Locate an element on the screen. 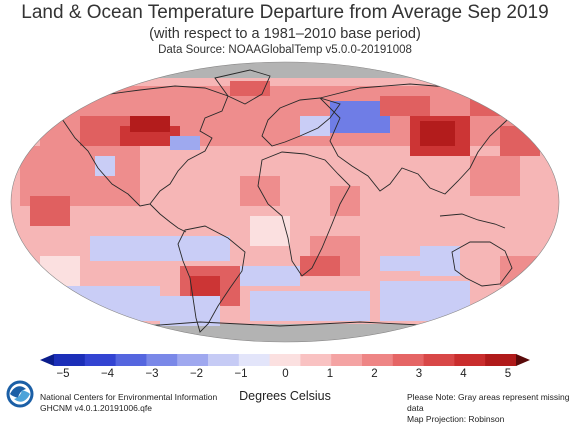  colorbar-tick-label: 2 is located at coordinates (374, 374).